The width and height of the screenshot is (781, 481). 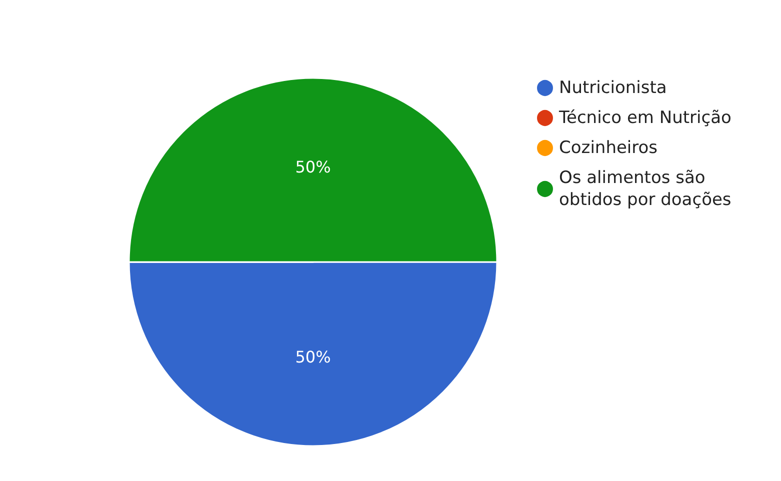 What do you see at coordinates (645, 189) in the screenshot?
I see `legend-label: Os alimentos são obtidos por doações` at bounding box center [645, 189].